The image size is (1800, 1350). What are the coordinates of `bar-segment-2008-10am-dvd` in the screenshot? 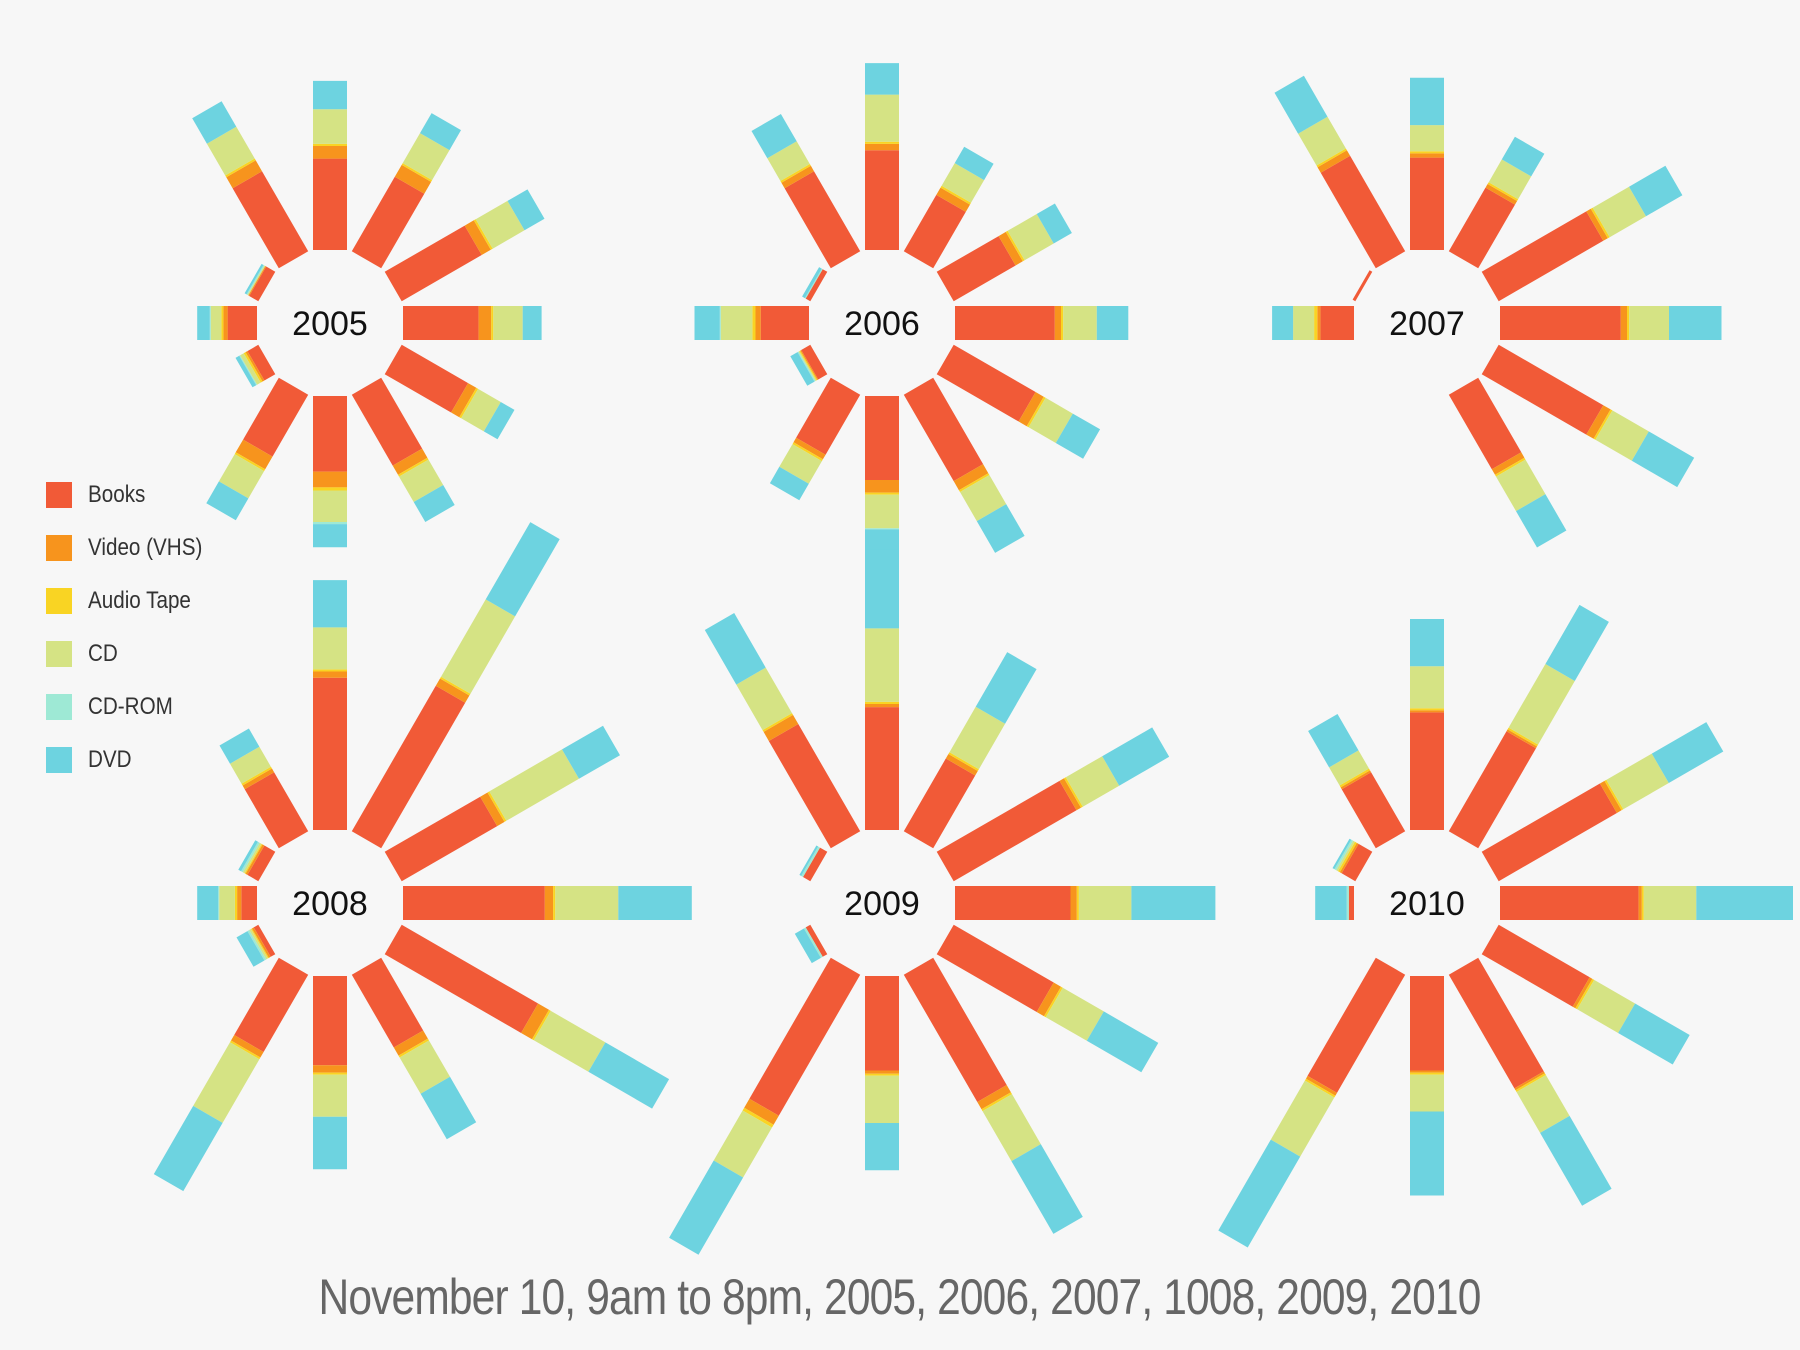 It's located at (522, 569).